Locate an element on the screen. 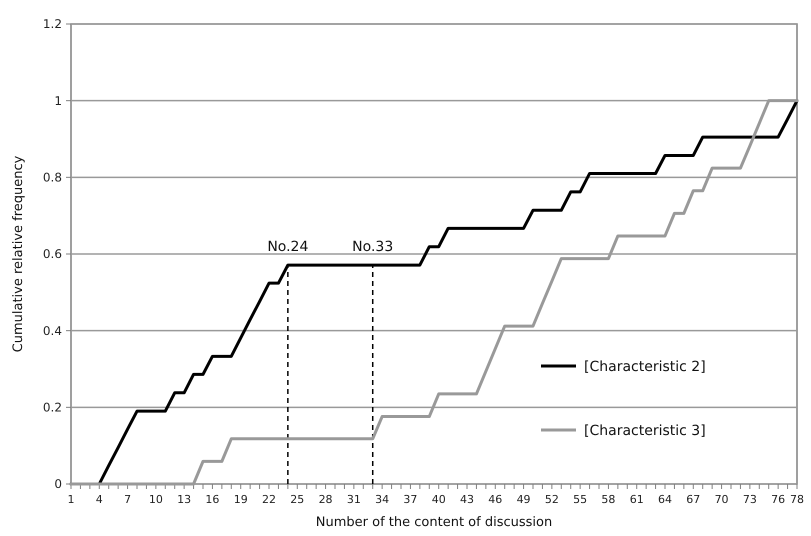 The image size is (811, 536). x-tick-label: 25 is located at coordinates (297, 499).